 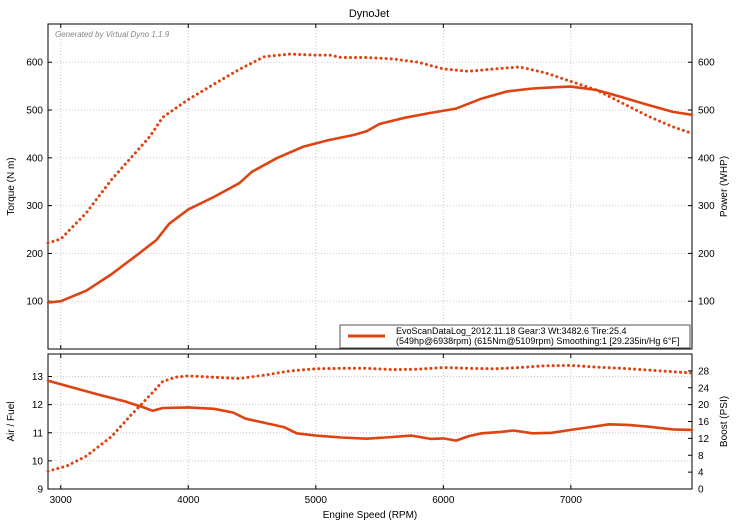 I want to click on bottom-series-solid-line, so click(x=370, y=410).